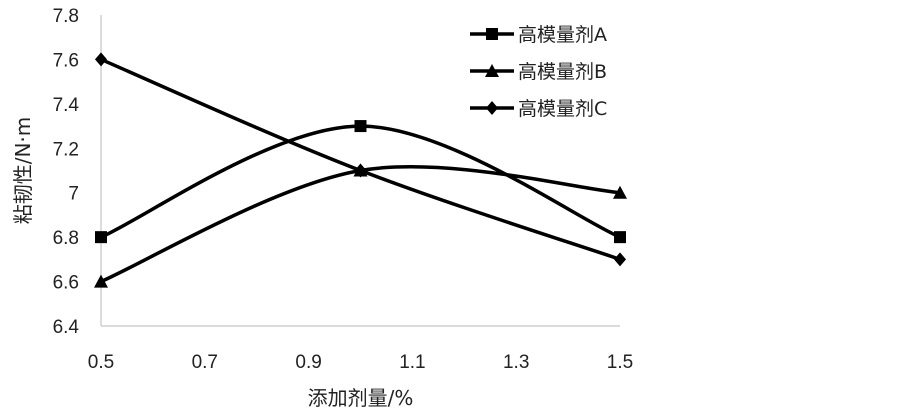 Image resolution: width=903 pixels, height=420 pixels. Describe the element at coordinates (66, 238) in the screenshot. I see `y-tick-label: 6.8` at that location.